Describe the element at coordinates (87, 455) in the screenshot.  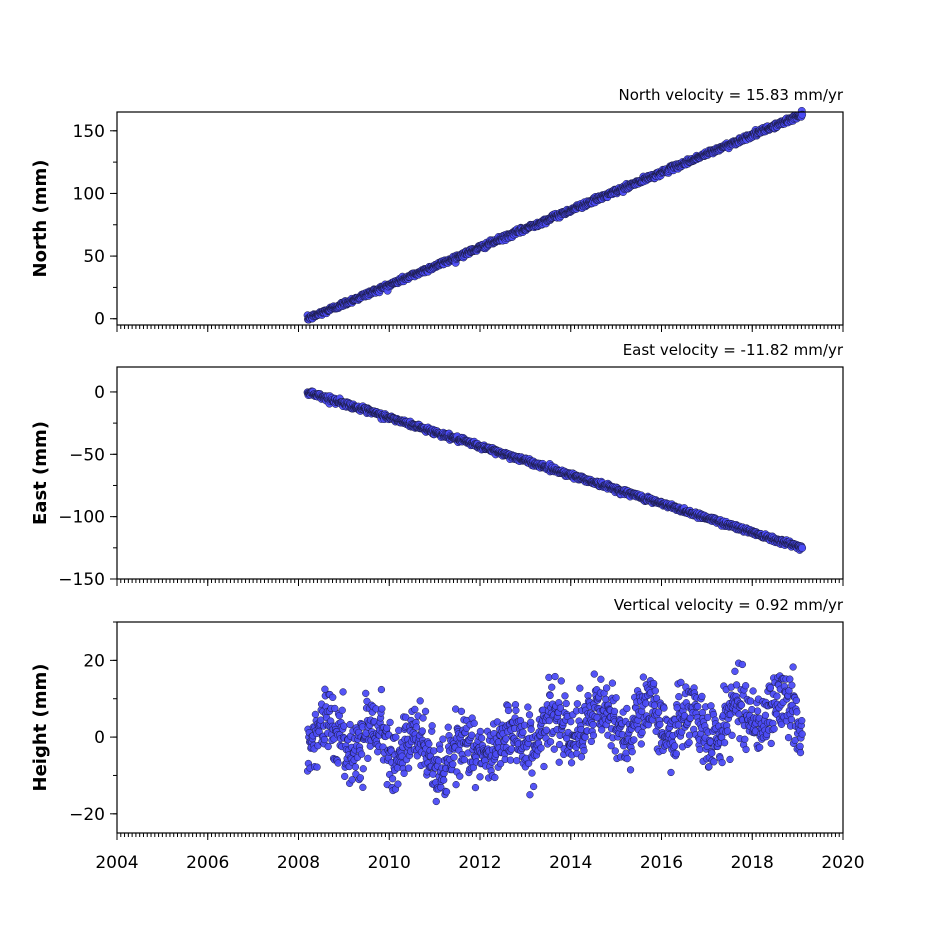
I see `y-tick-label: −50` at that location.